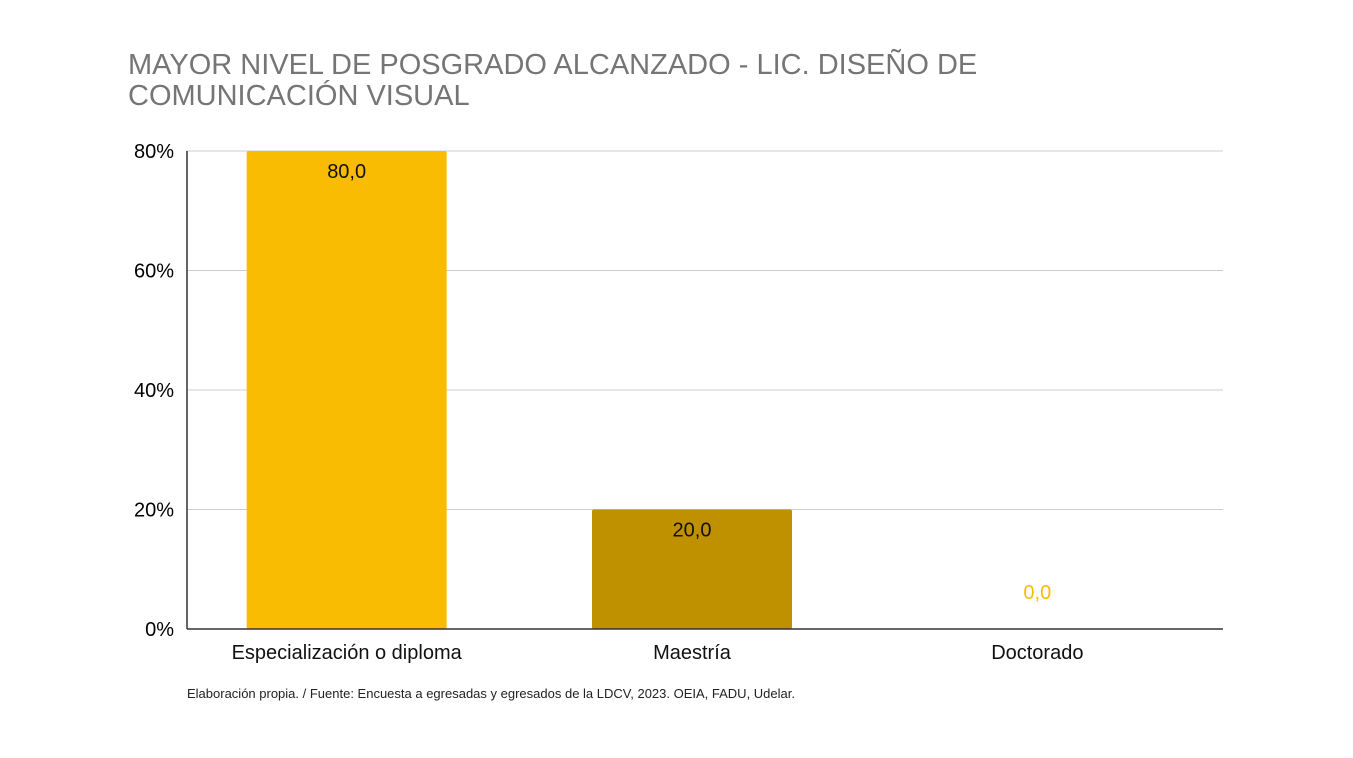 The image size is (1353, 758). I want to click on y-tick-label: 40%, so click(154, 391).